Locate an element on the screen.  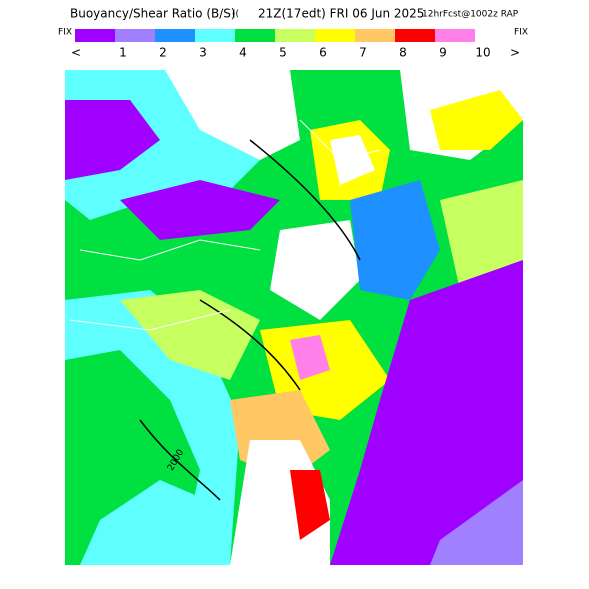
colorbar-tick-label: 5 is located at coordinates (283, 53).